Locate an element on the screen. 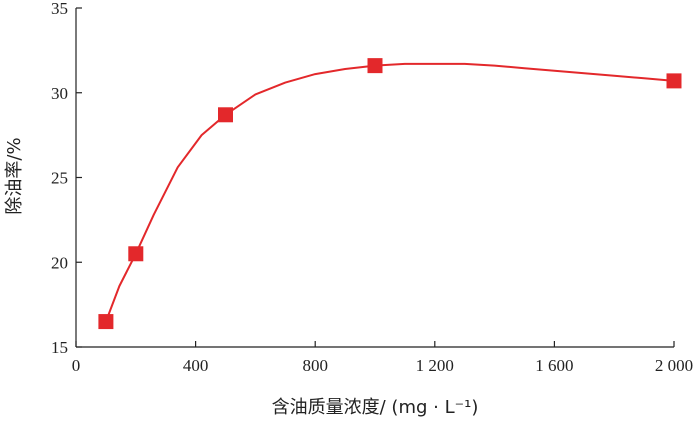  x-axis-title: 含油质量浓度/ (mg · L⁻¹) is located at coordinates (375, 407).